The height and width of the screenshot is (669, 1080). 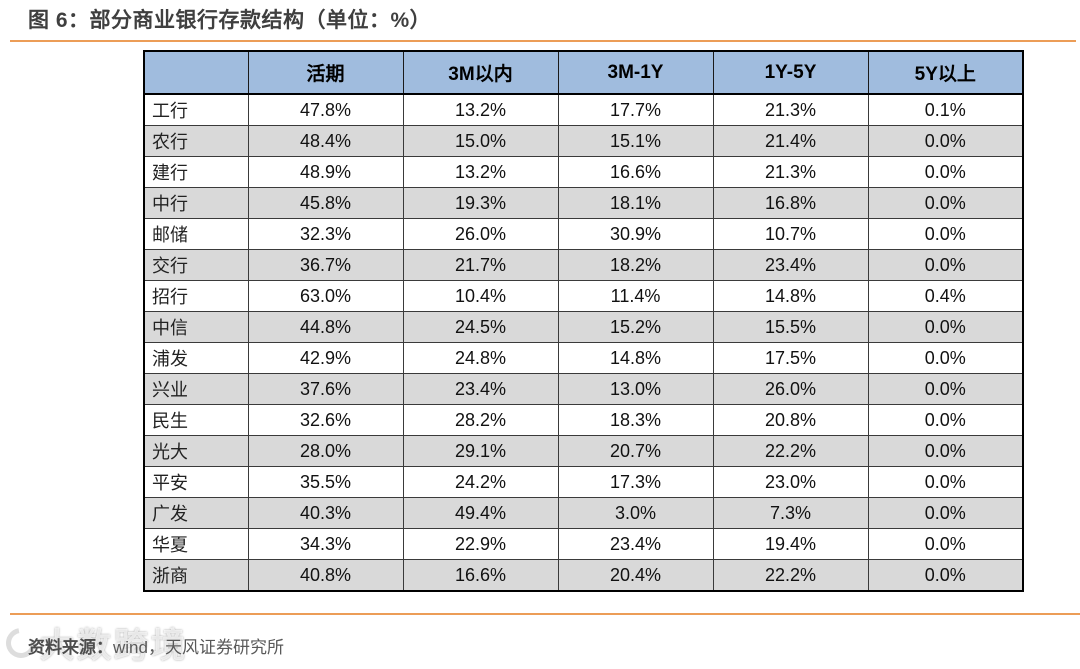 What do you see at coordinates (480, 451) in the screenshot?
I see `value-cell: 29.1%` at bounding box center [480, 451].